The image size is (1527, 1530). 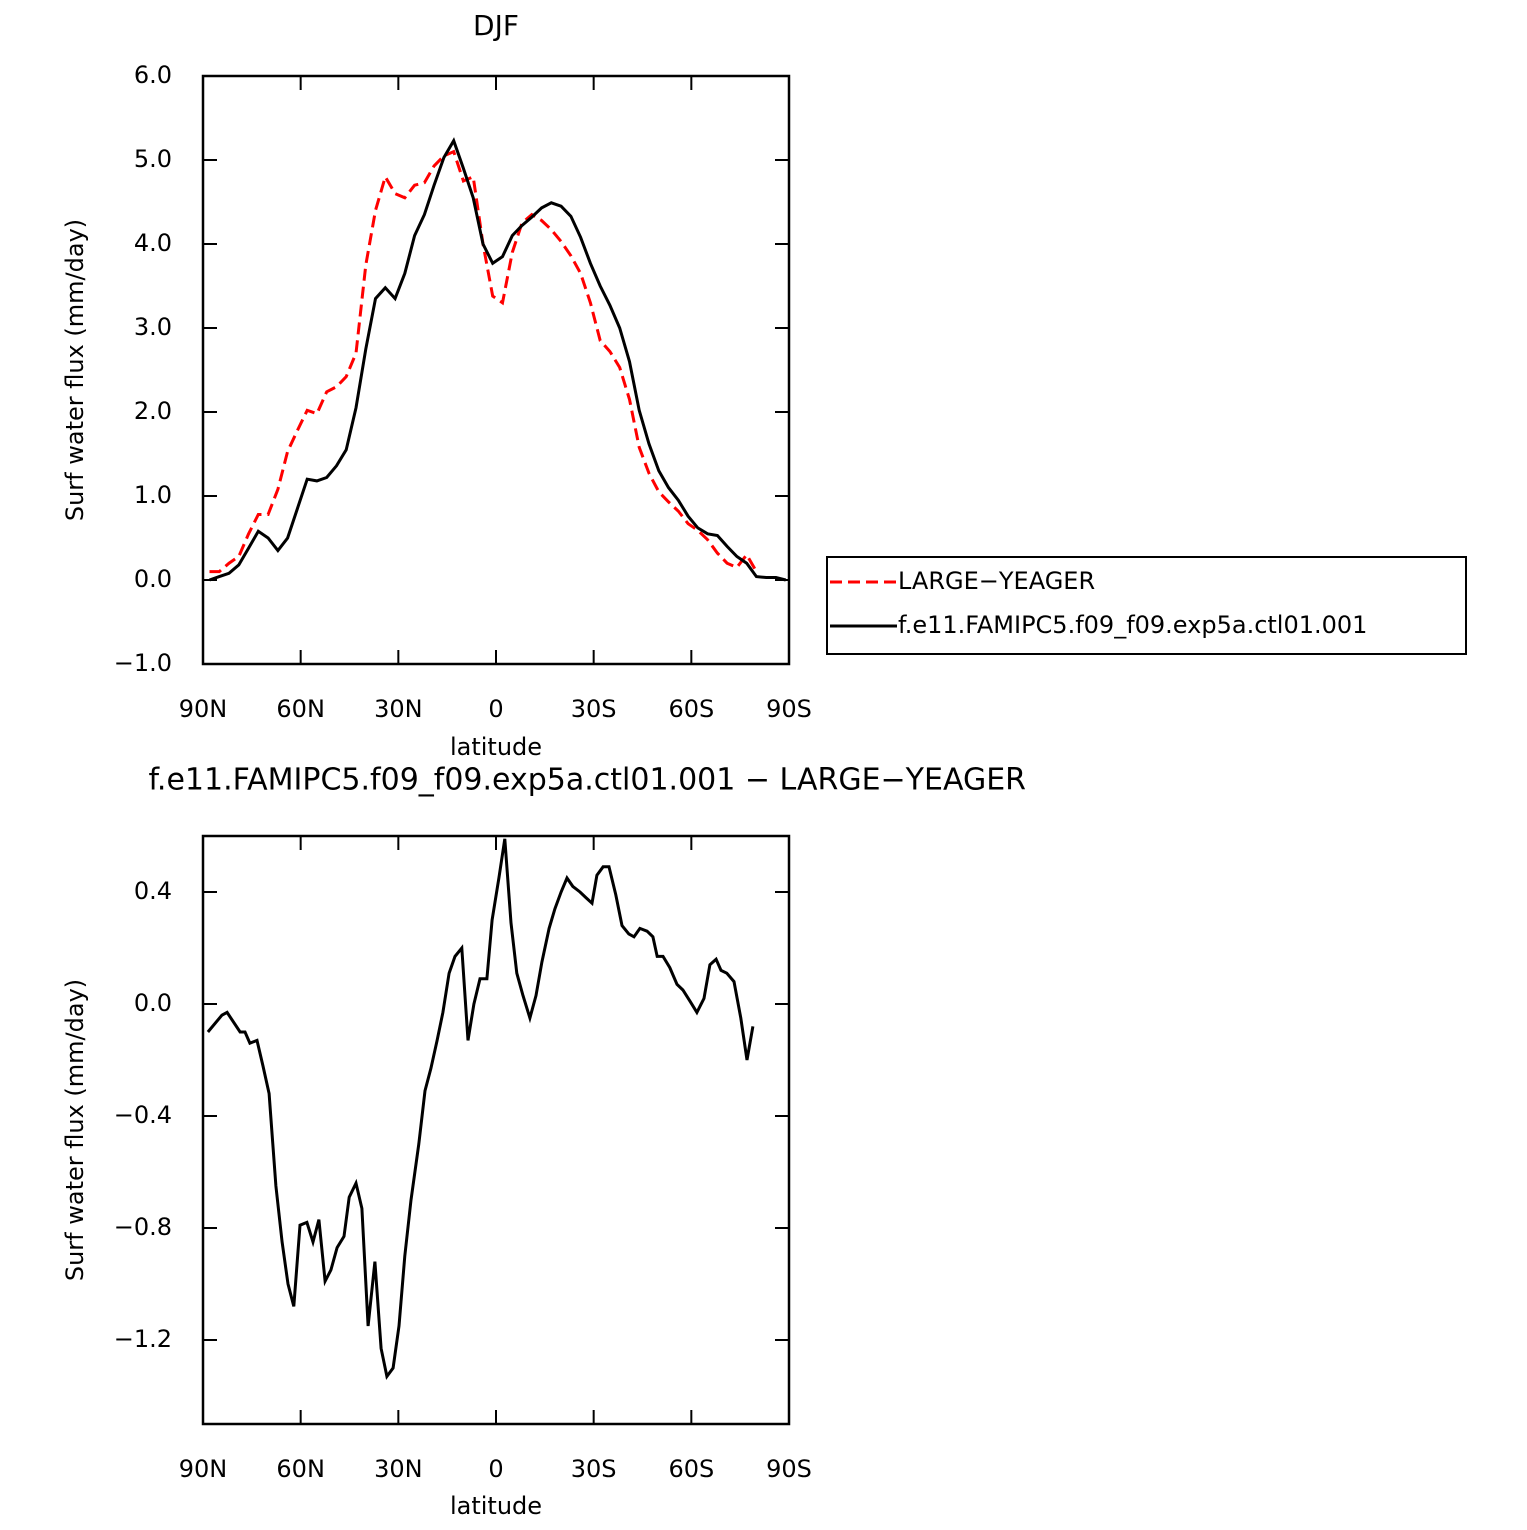 I want to click on y-tick-label: −0.8, so click(x=143, y=1227).